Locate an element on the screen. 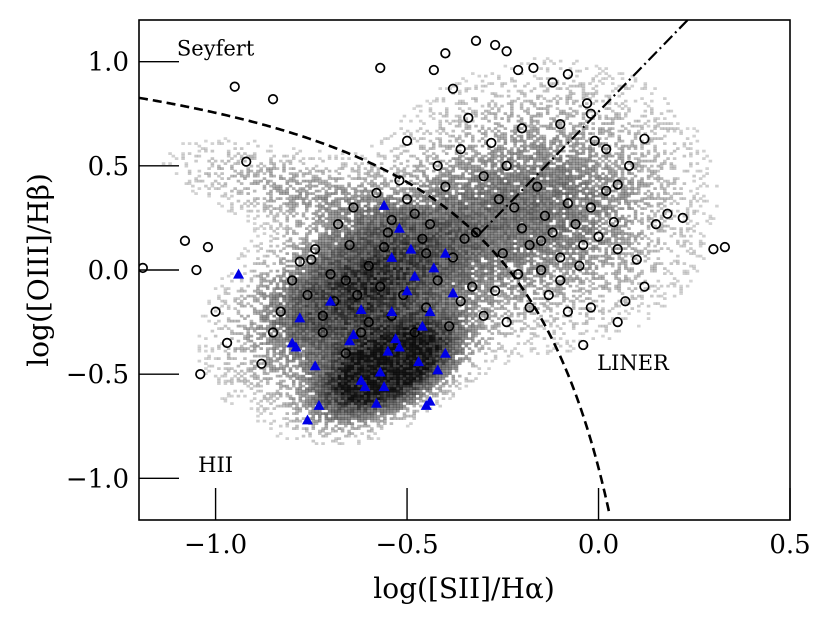 This screenshot has height=623, width=830. x-tick-label: −0.5 is located at coordinates (406, 545).